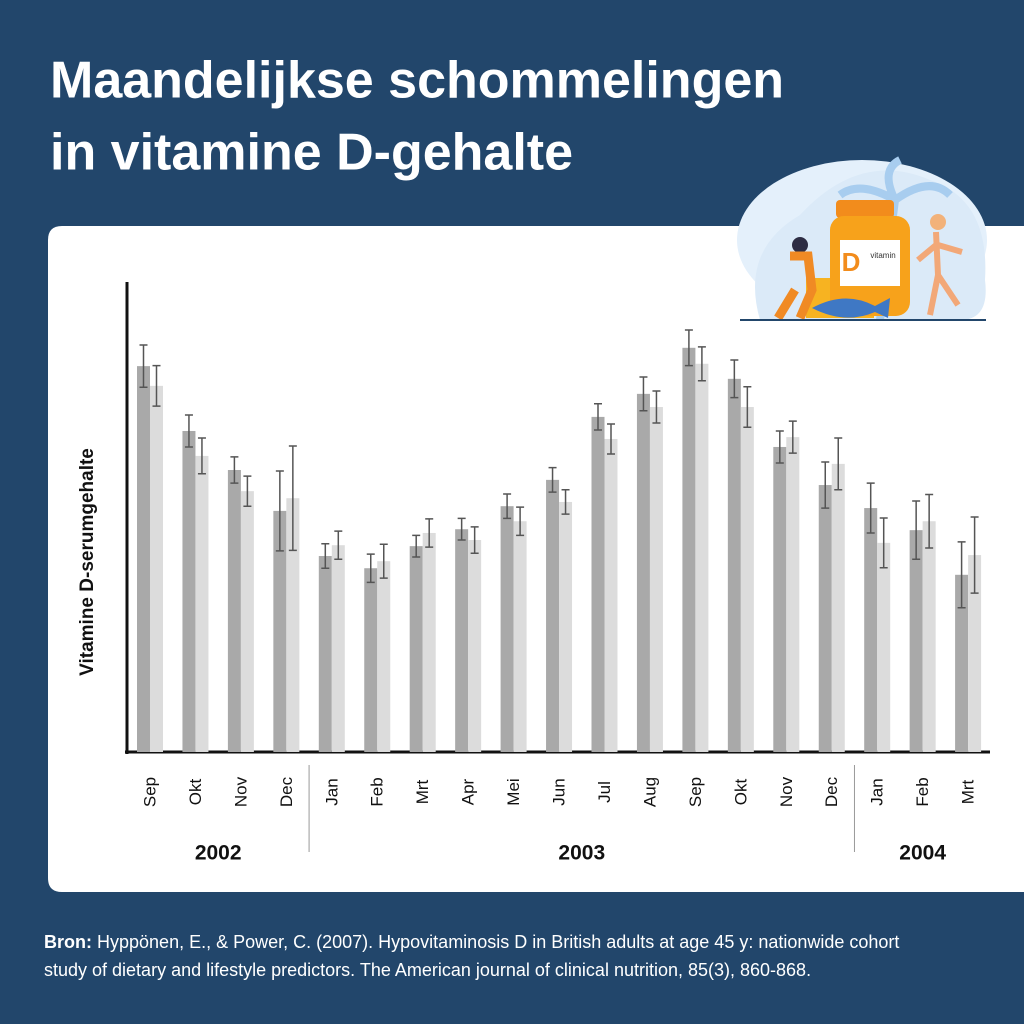 The image size is (1024, 1024). Describe the element at coordinates (649, 792) in the screenshot. I see `x-tick-label: Aug` at that location.